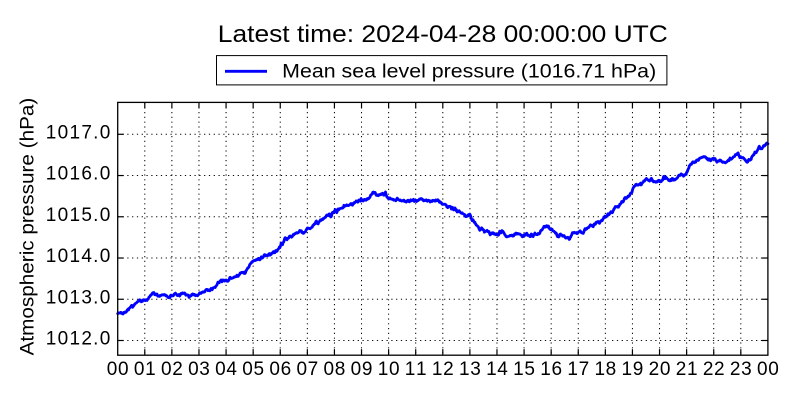  I want to click on svg-text: 04, so click(226, 369).